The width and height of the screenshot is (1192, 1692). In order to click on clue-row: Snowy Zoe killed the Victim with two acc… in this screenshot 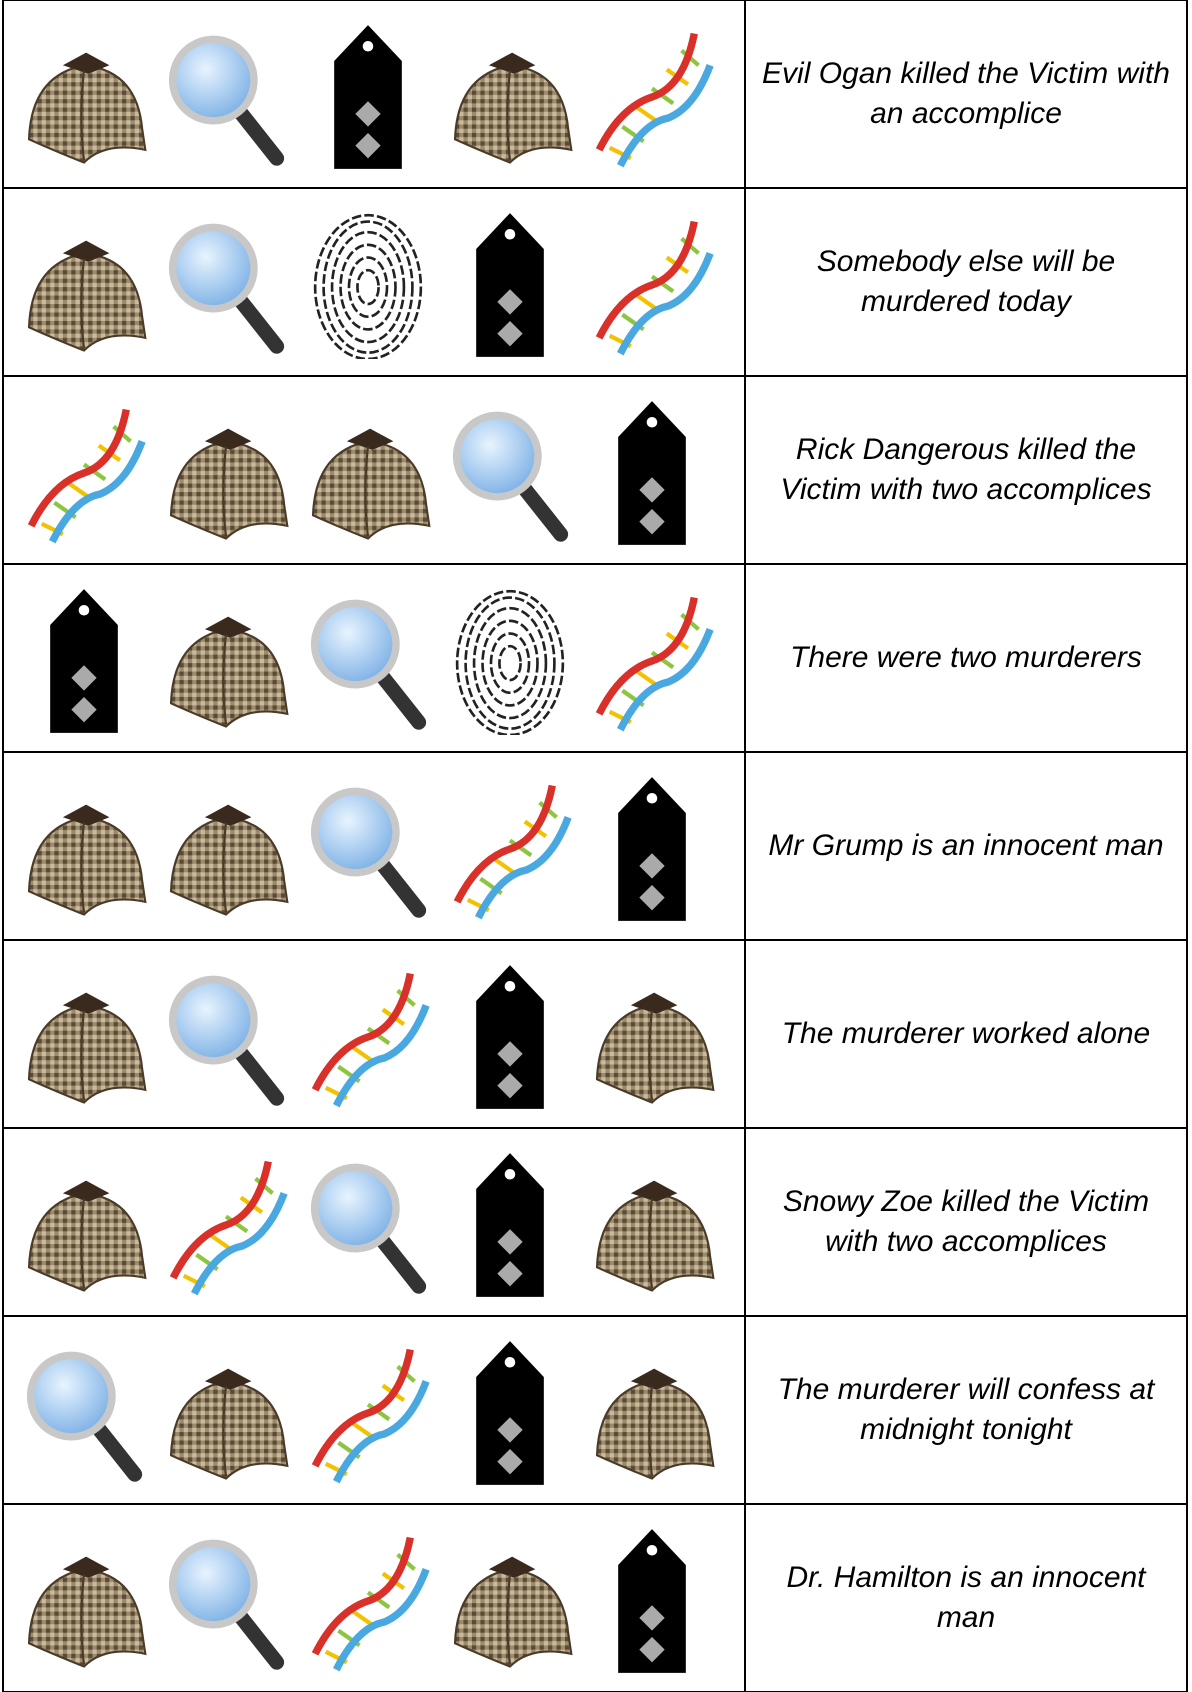, I will do `click(595, 1222)`.